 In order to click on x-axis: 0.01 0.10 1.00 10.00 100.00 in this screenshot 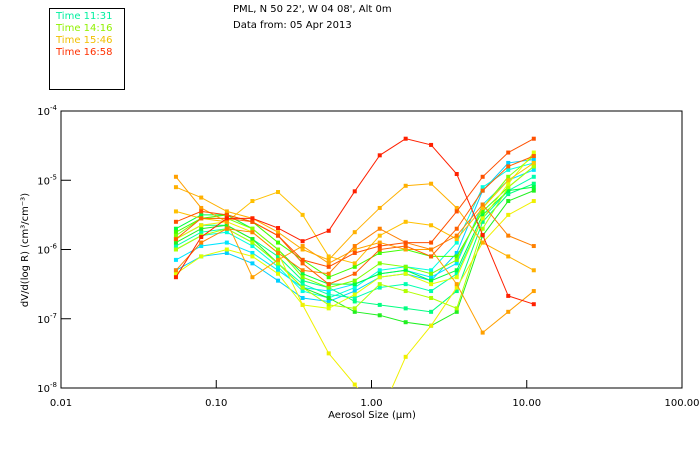, I will do `click(375, 394)`.